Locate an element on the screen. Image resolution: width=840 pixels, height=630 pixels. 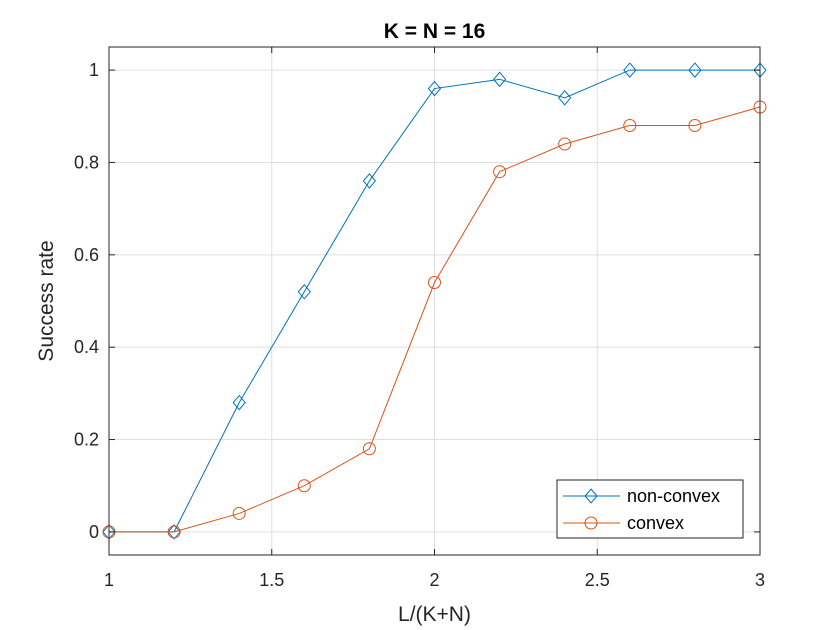
x-axis-label: L/(K+N) is located at coordinates (434, 614).